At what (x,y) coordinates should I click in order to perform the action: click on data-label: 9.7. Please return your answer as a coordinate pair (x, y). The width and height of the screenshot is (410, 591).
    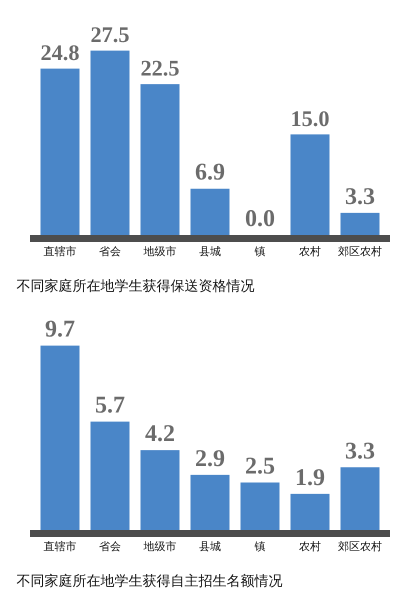
    Looking at the image, I should click on (60, 329).